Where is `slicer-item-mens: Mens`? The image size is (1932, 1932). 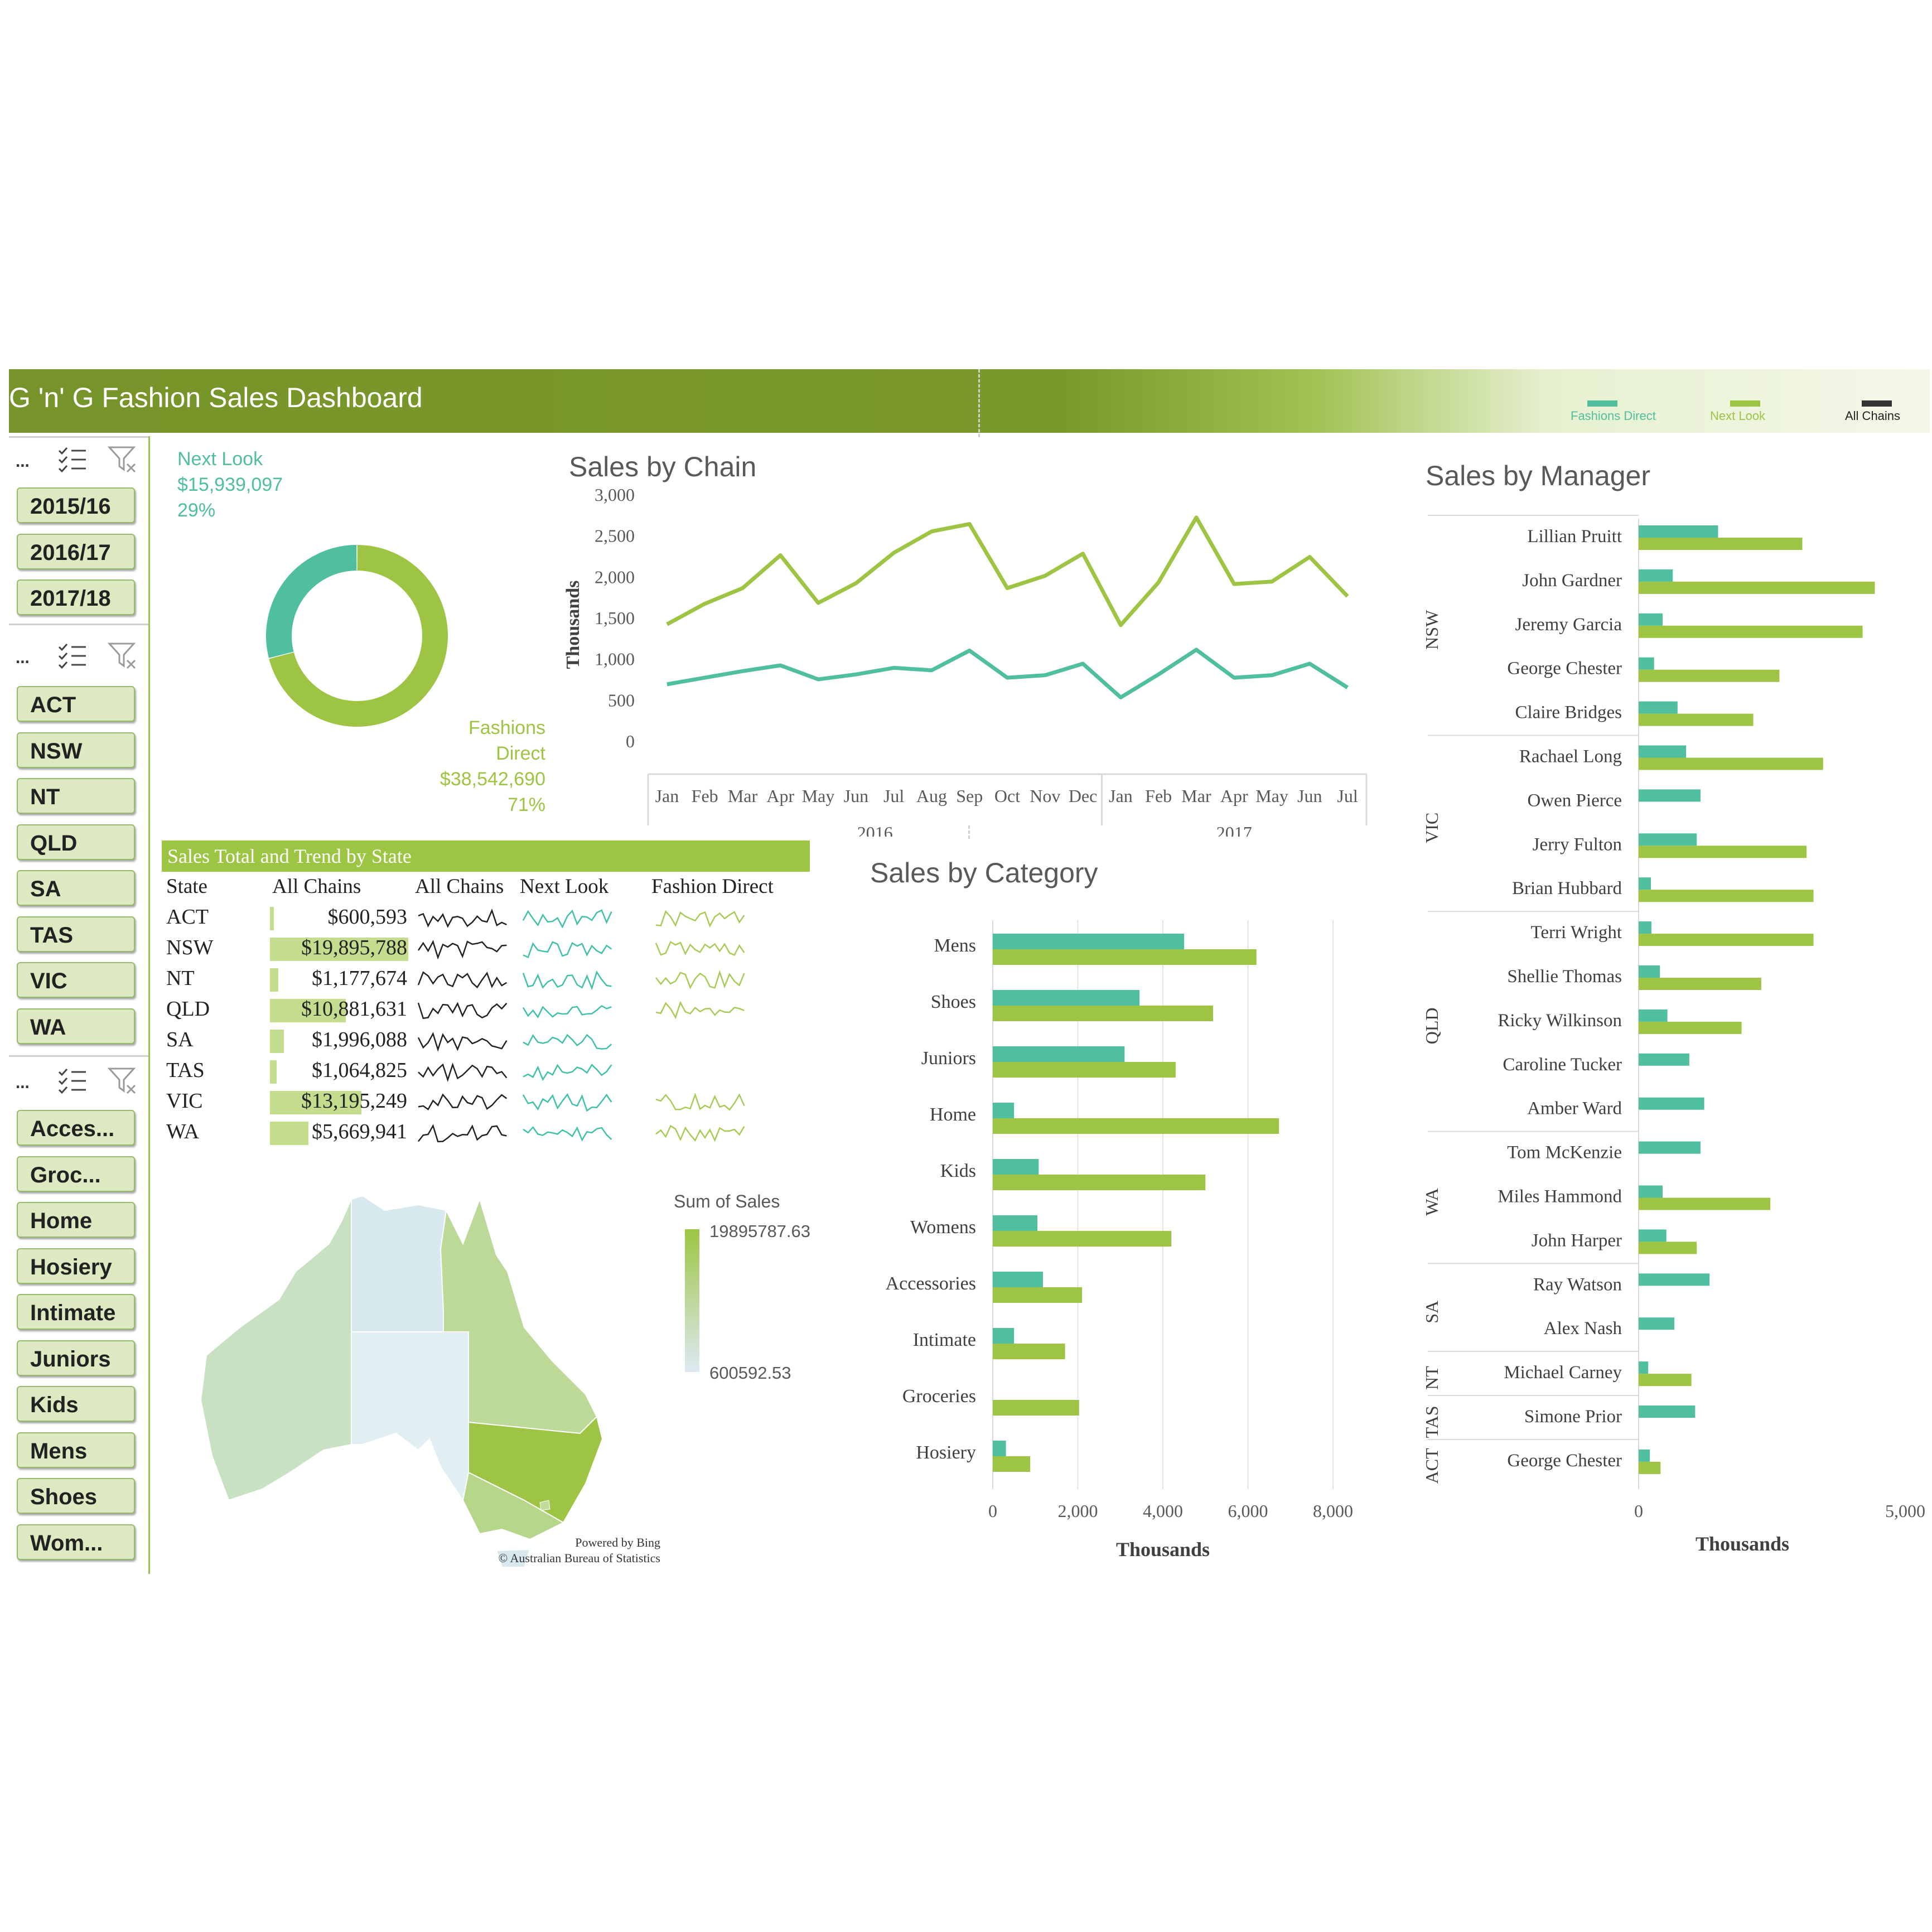 slicer-item-mens: Mens is located at coordinates (76, 1450).